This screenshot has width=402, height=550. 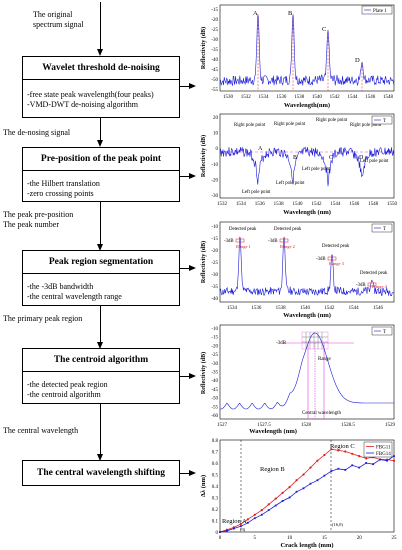 I want to click on x-tick: 15, so click(x=325, y=538).